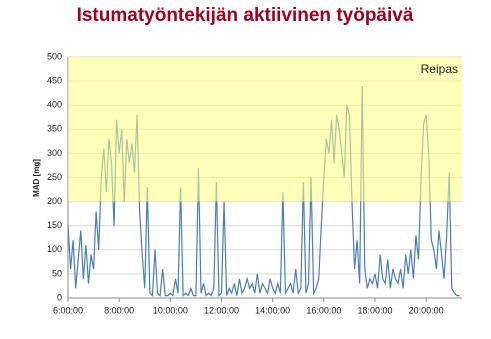 Image resolution: width=491 pixels, height=339 pixels. I want to click on x-tick-label: 14:00:00, so click(272, 310).